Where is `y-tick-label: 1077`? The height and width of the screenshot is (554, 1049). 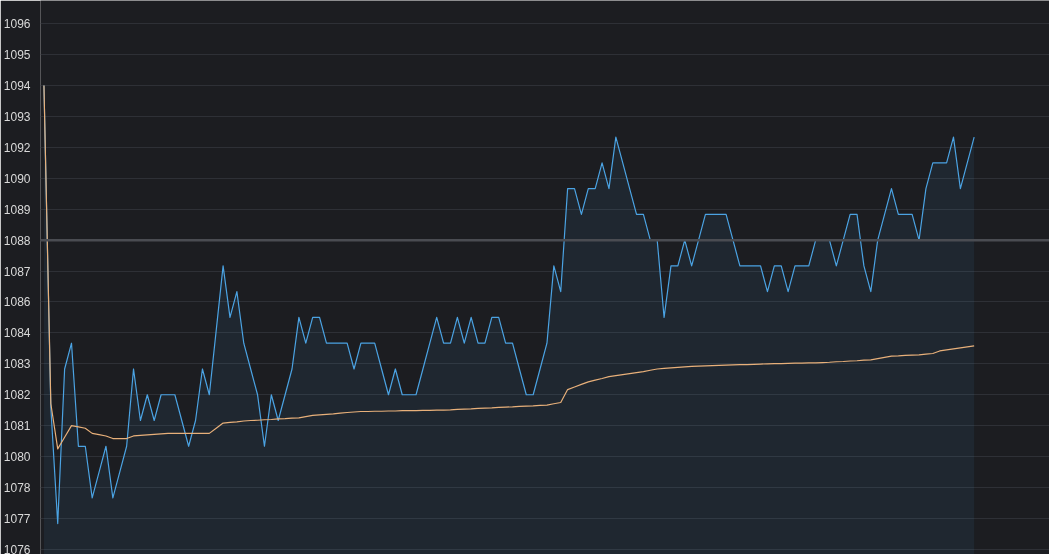
y-tick-label: 1077 is located at coordinates (17, 518).